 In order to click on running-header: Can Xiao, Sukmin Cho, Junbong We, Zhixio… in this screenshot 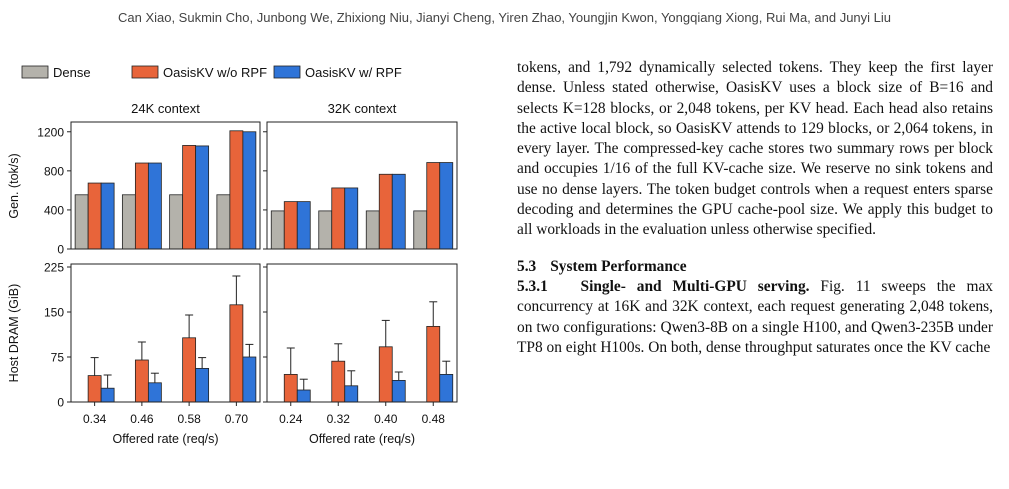, I will do `click(504, 17)`.